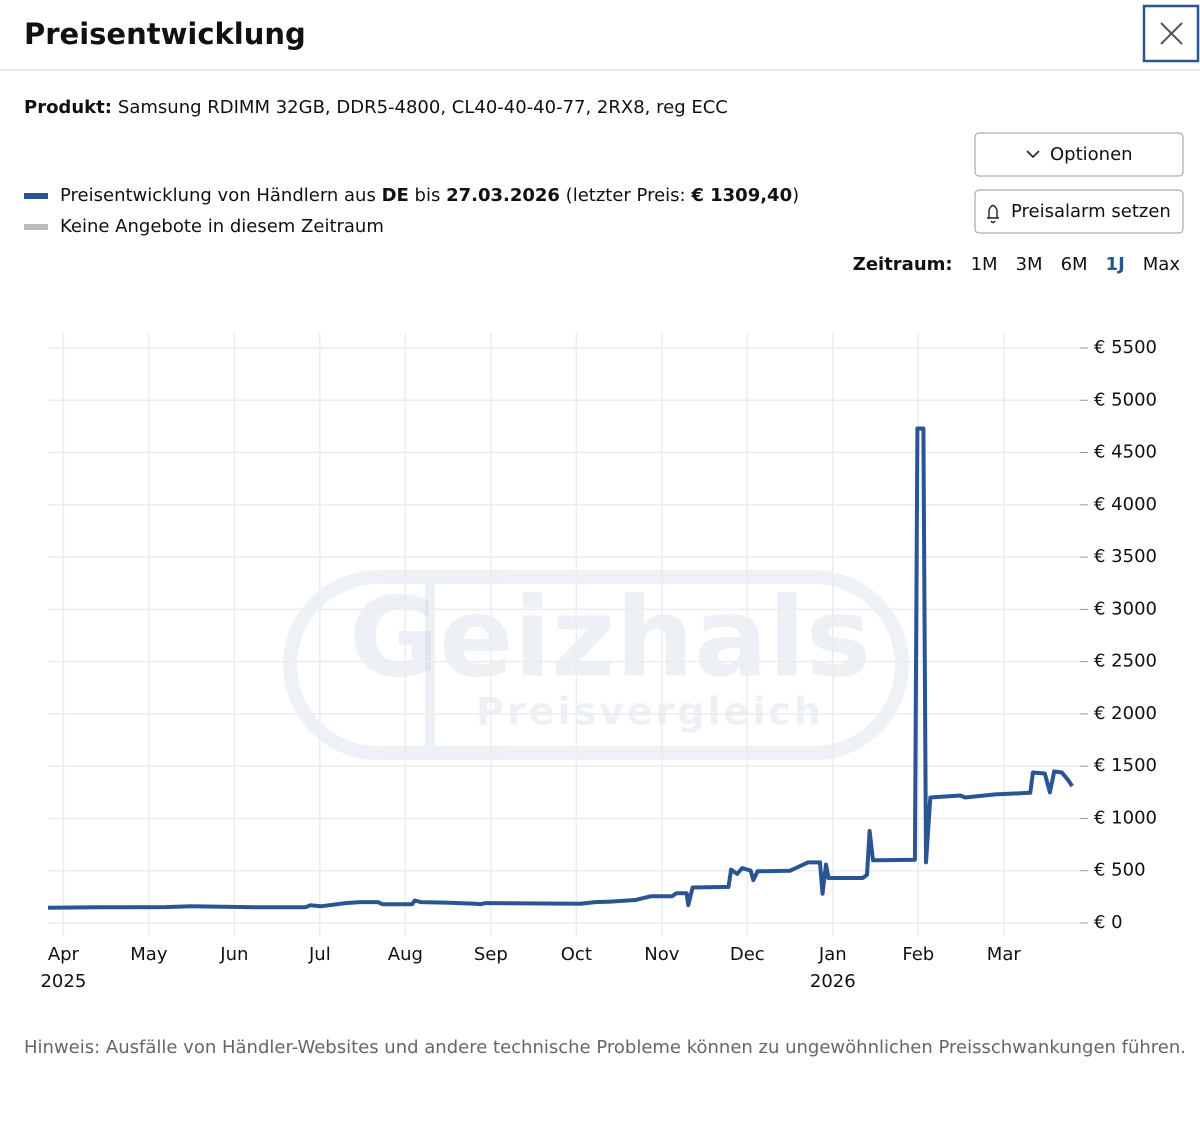 This screenshot has height=1127, width=1200. What do you see at coordinates (747, 954) in the screenshot?
I see `x-tick-label: Dec` at bounding box center [747, 954].